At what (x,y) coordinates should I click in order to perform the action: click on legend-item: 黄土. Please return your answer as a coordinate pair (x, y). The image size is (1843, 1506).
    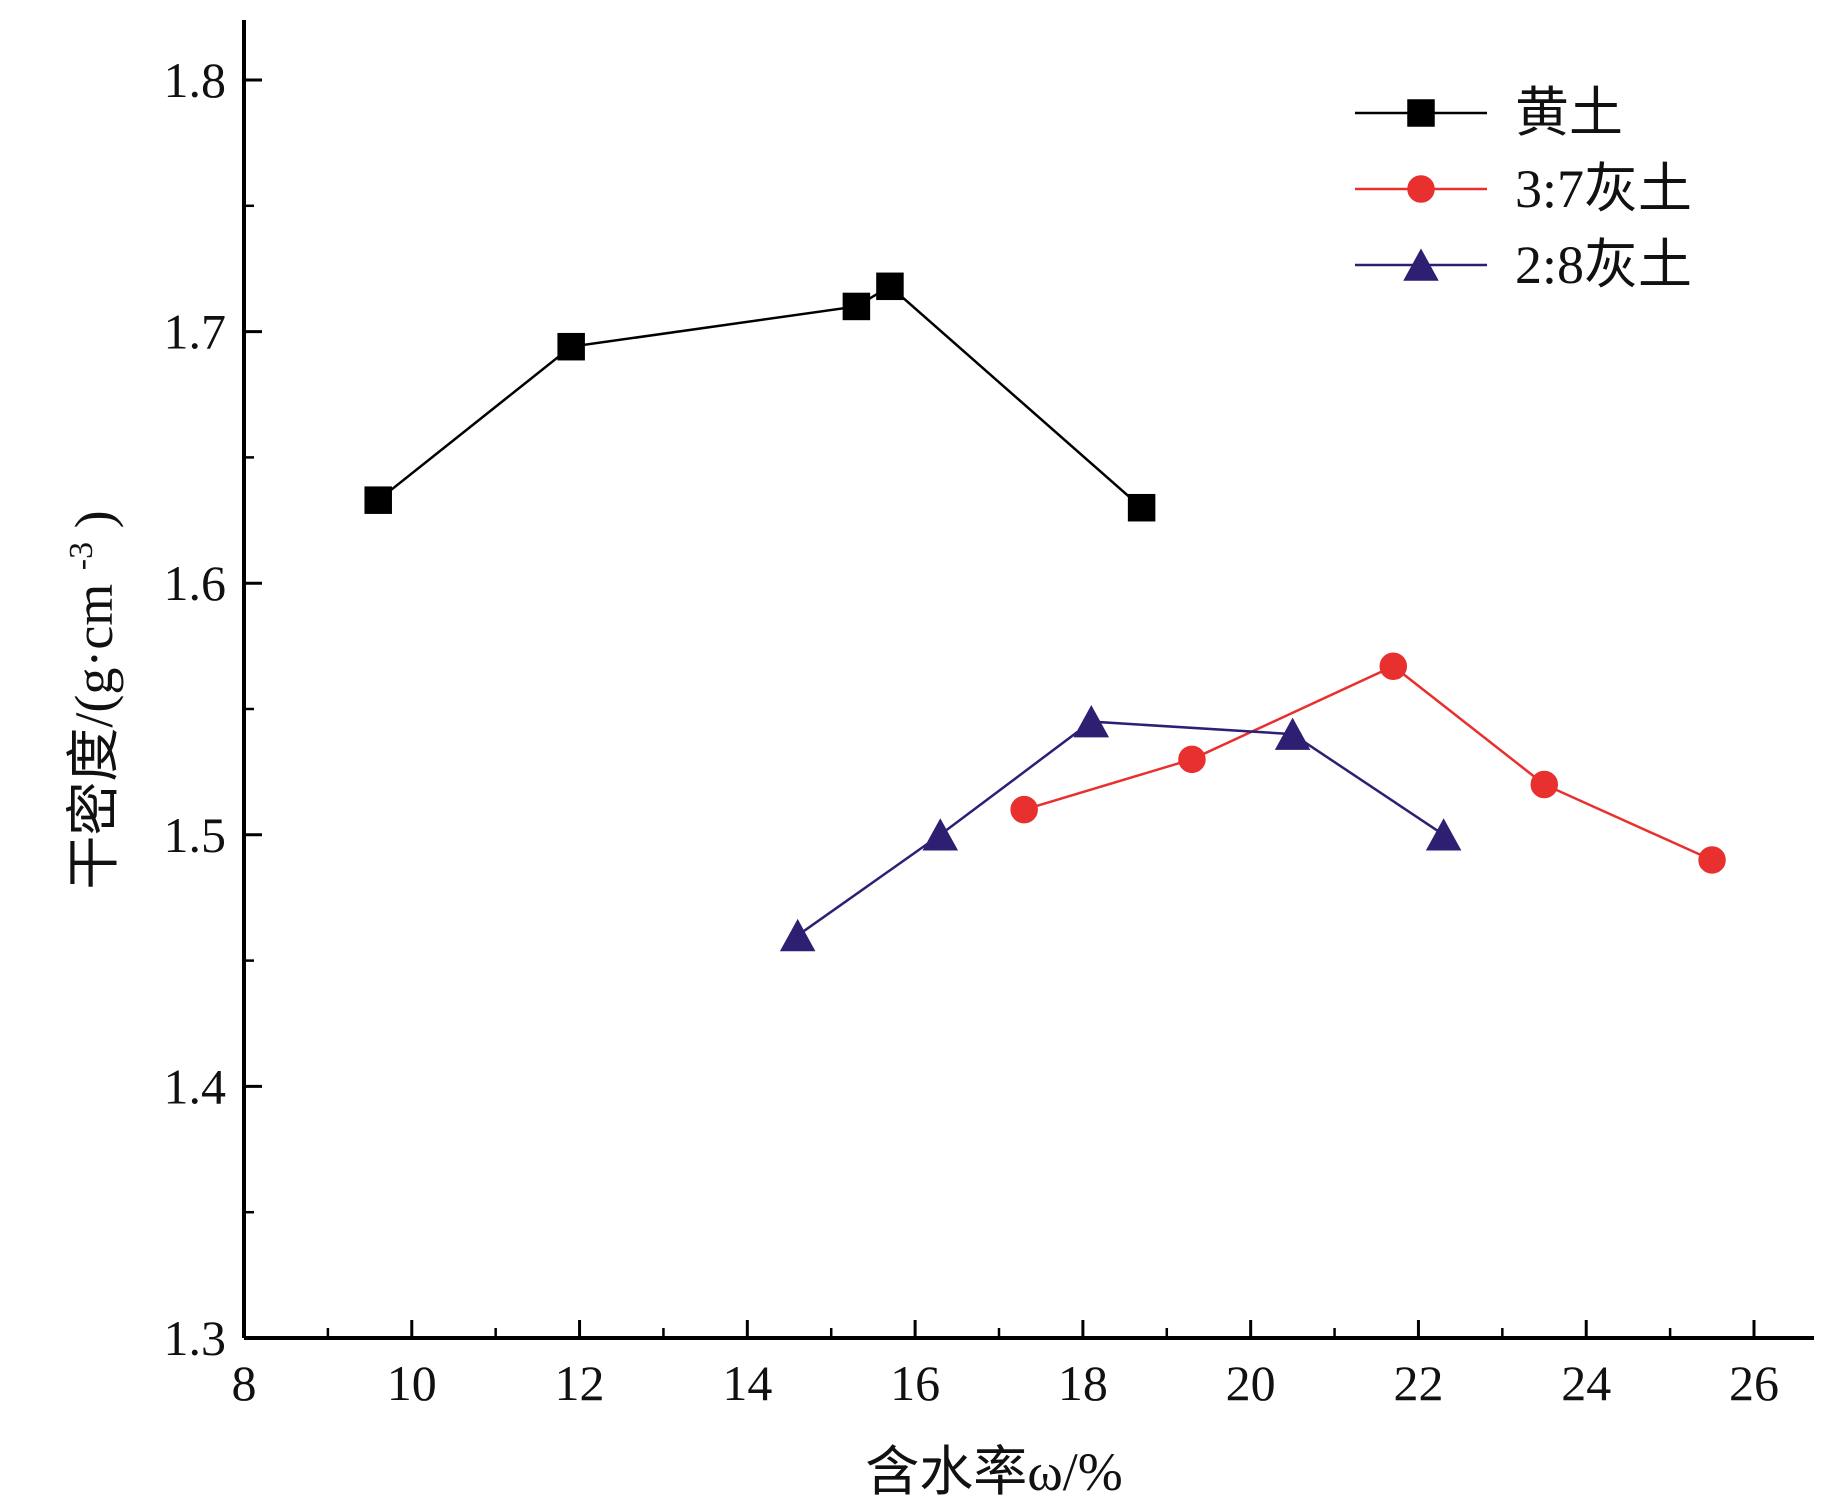
    Looking at the image, I should click on (1489, 113).